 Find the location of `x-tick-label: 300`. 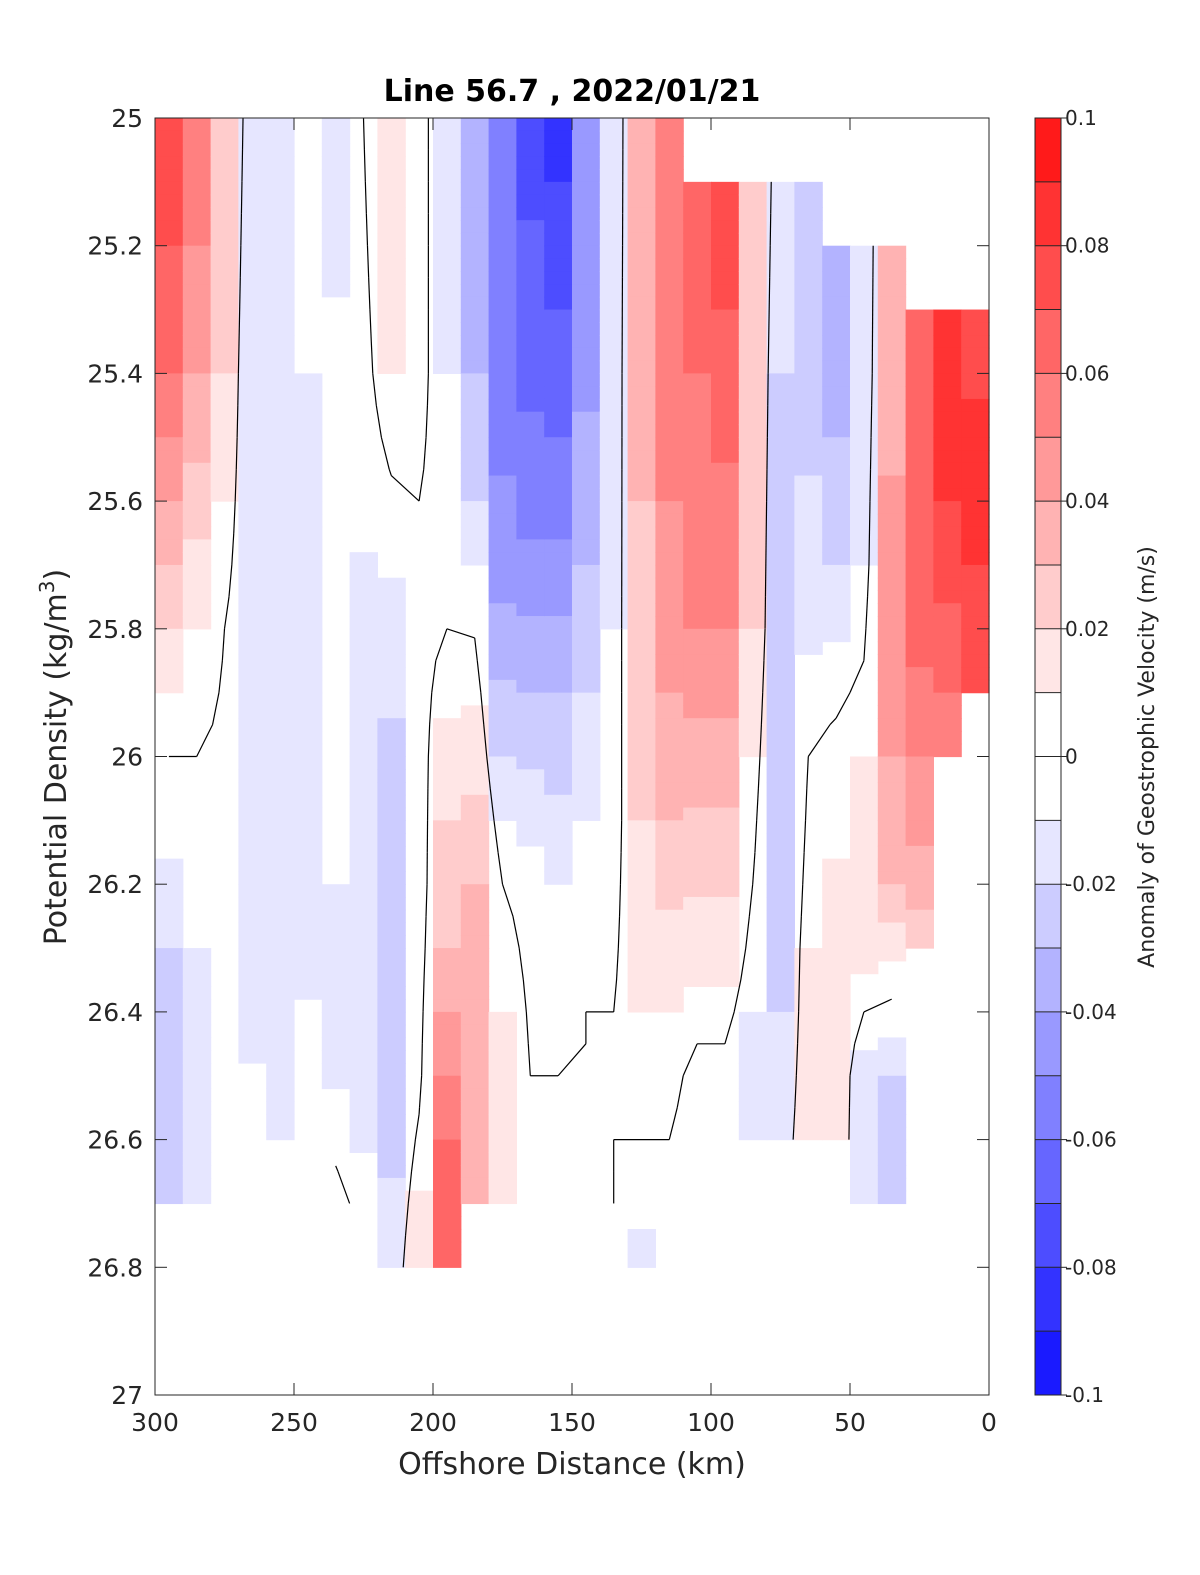

x-tick-label: 300 is located at coordinates (155, 1422).